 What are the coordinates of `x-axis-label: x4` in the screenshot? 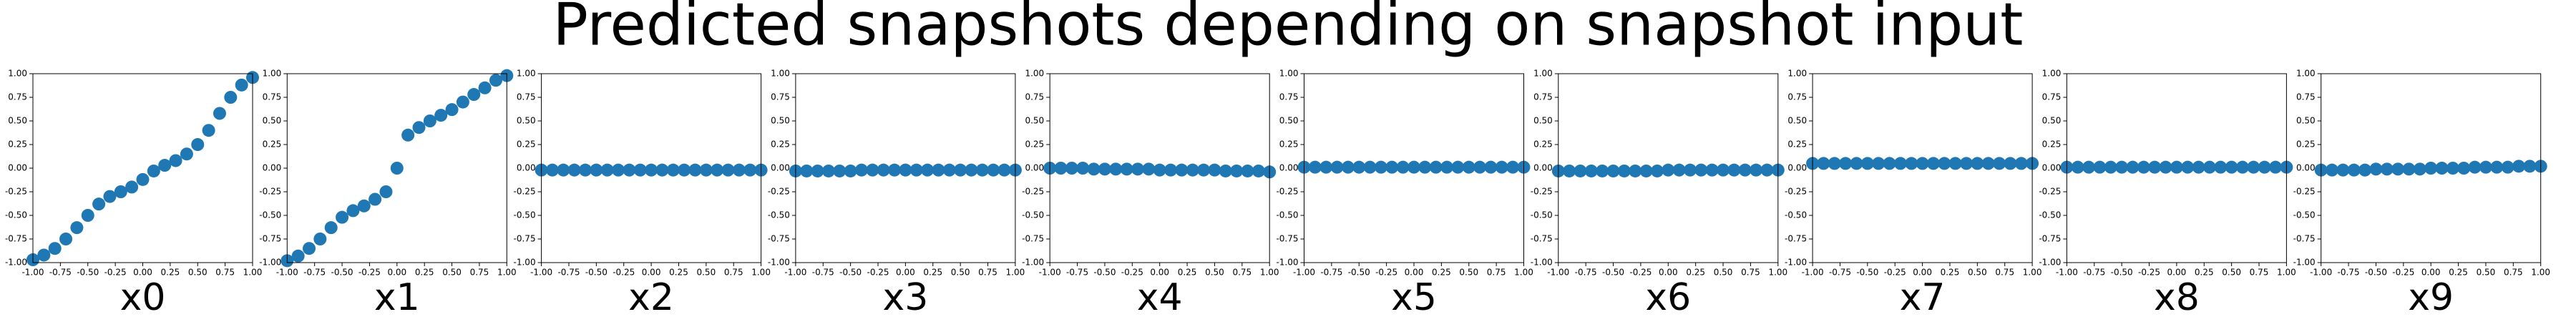 It's located at (1160, 297).